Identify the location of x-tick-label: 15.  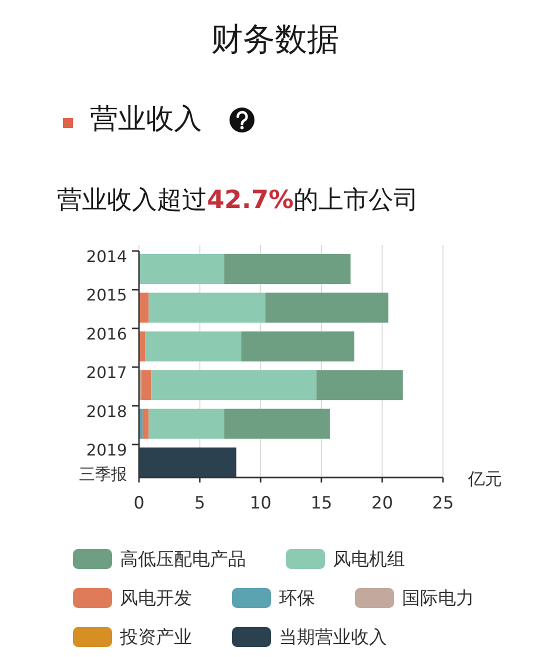
(321, 504).